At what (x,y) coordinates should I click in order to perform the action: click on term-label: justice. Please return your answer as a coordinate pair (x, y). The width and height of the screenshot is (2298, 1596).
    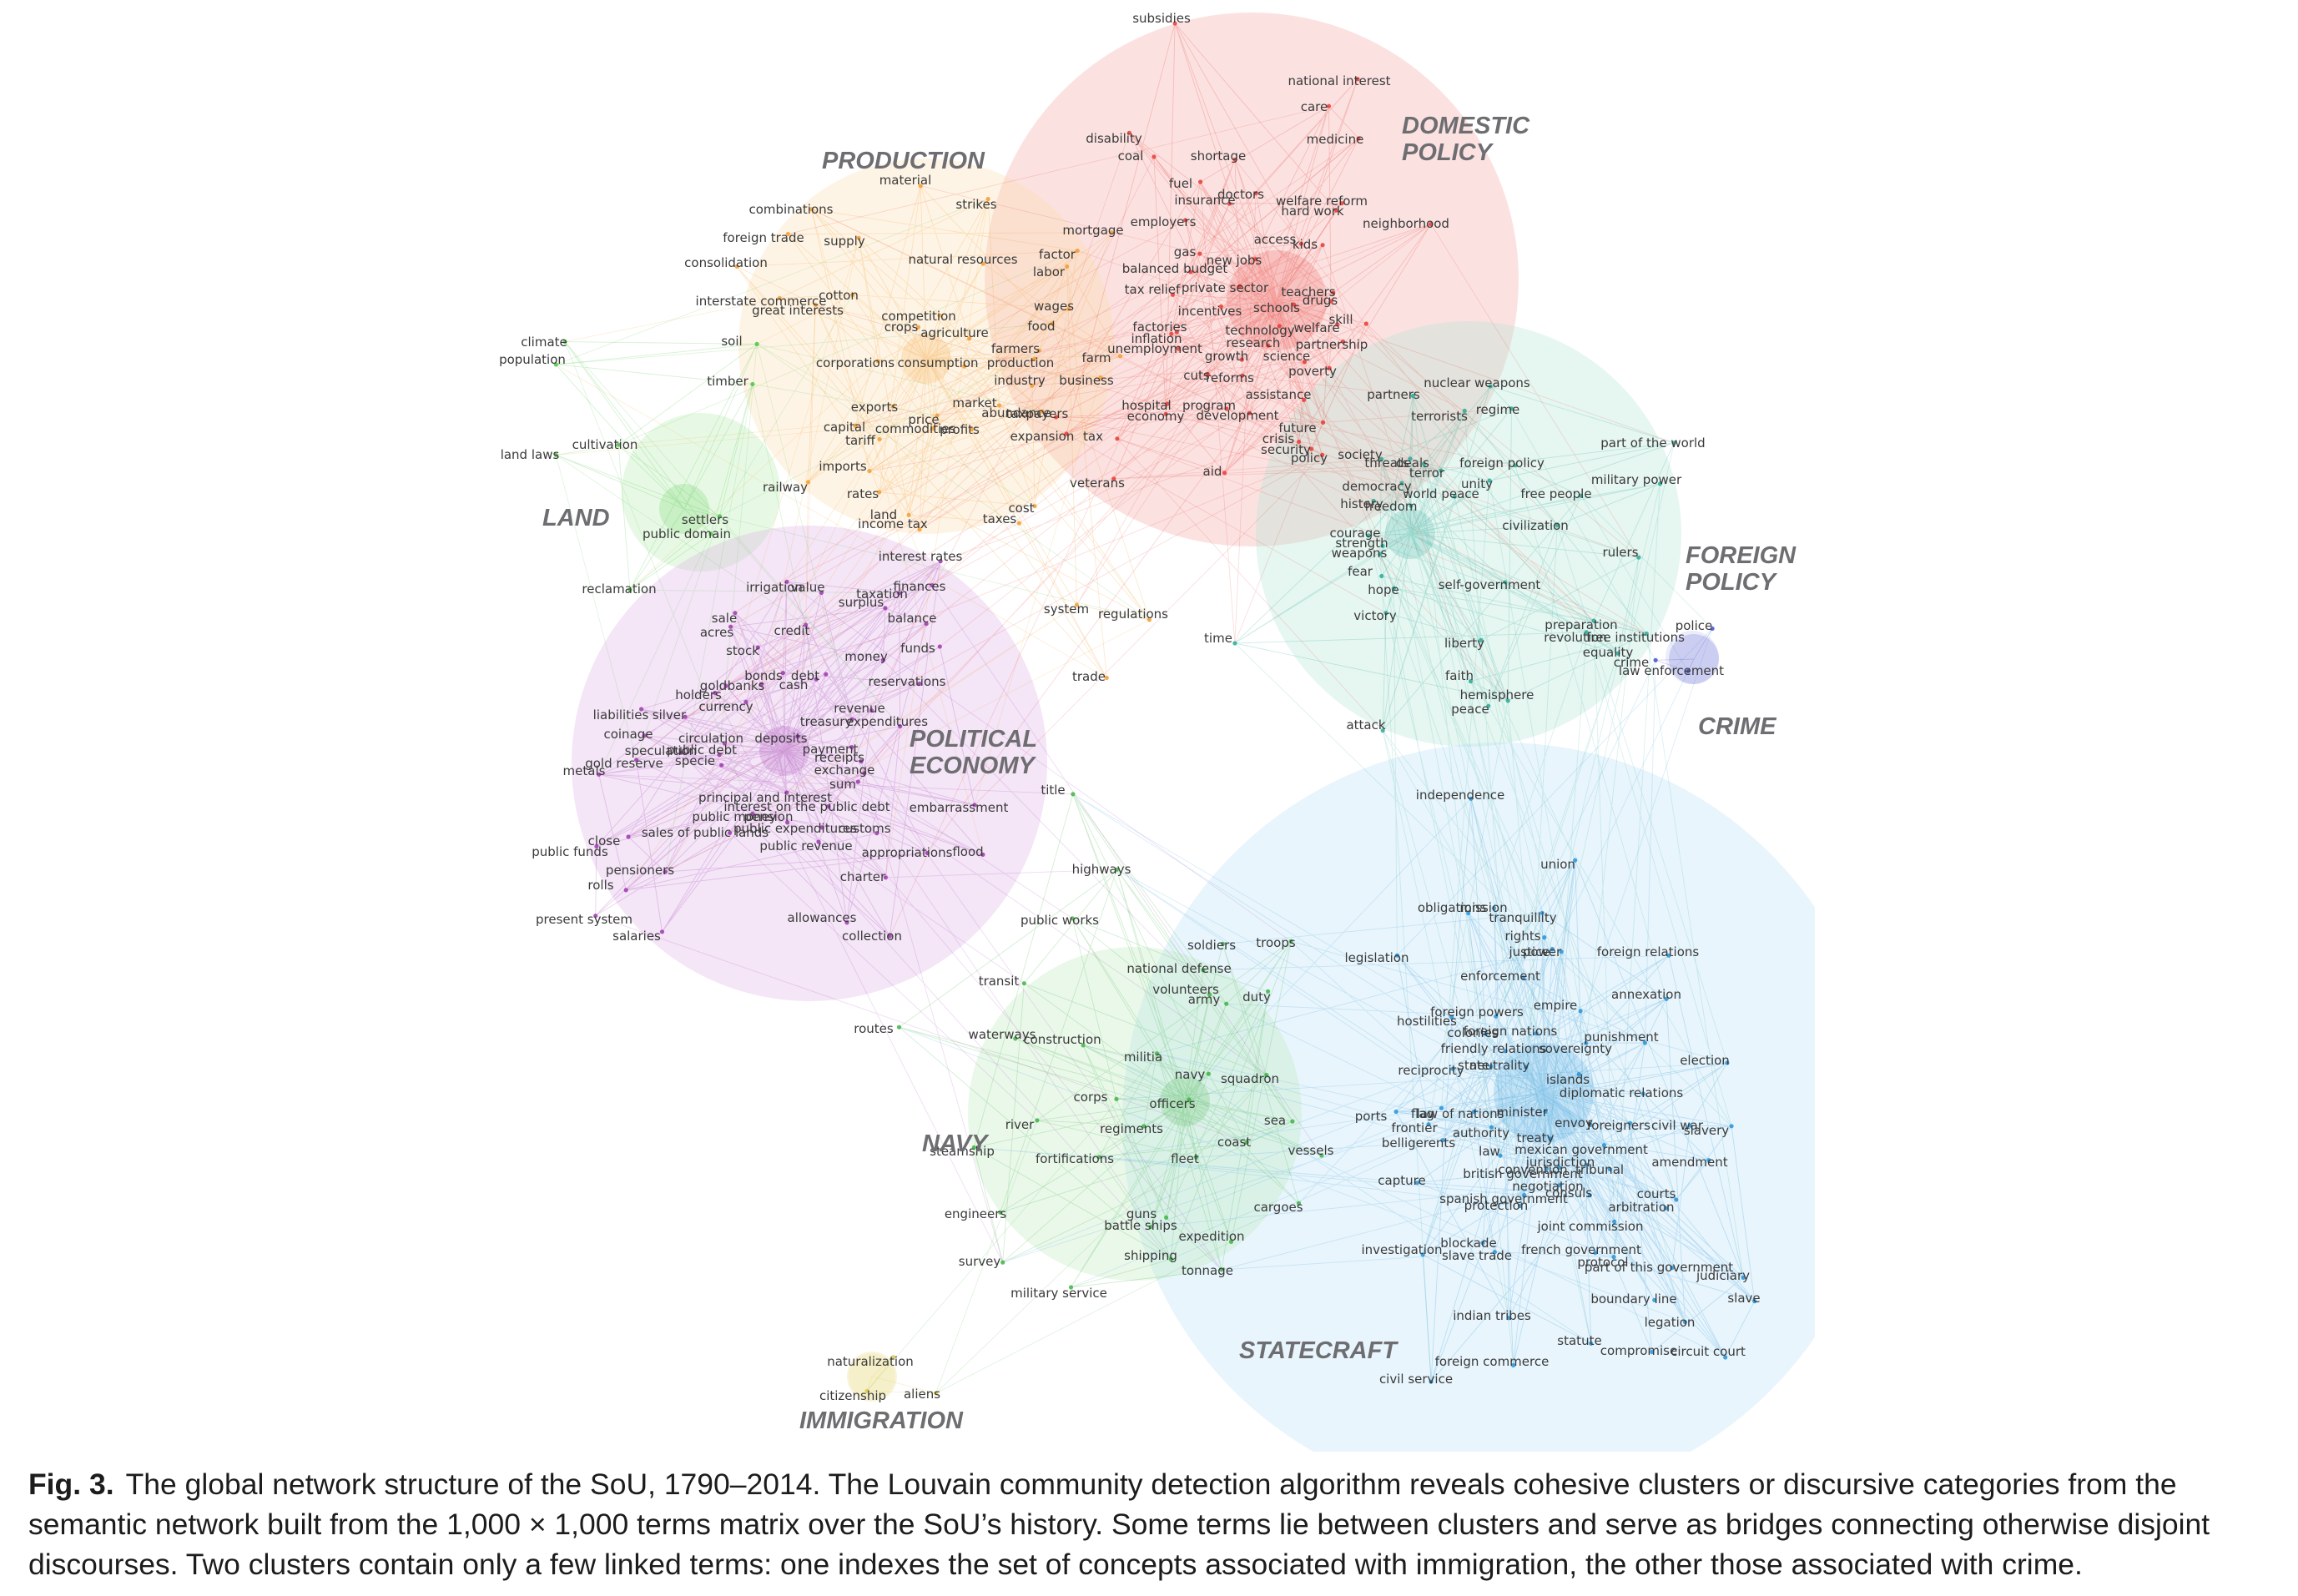
    Looking at the image, I should click on (1529, 951).